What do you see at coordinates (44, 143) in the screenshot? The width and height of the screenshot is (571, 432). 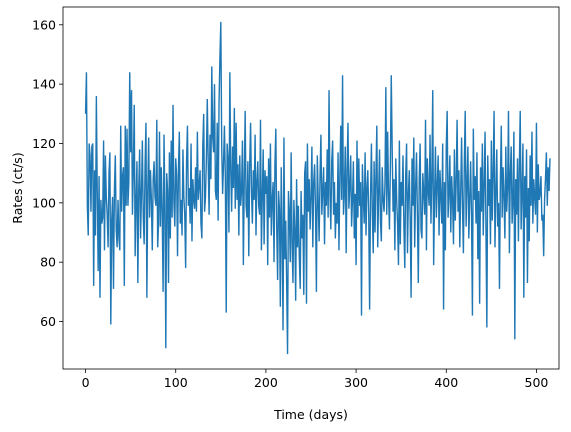 I see `y-tick-label: 120` at bounding box center [44, 143].